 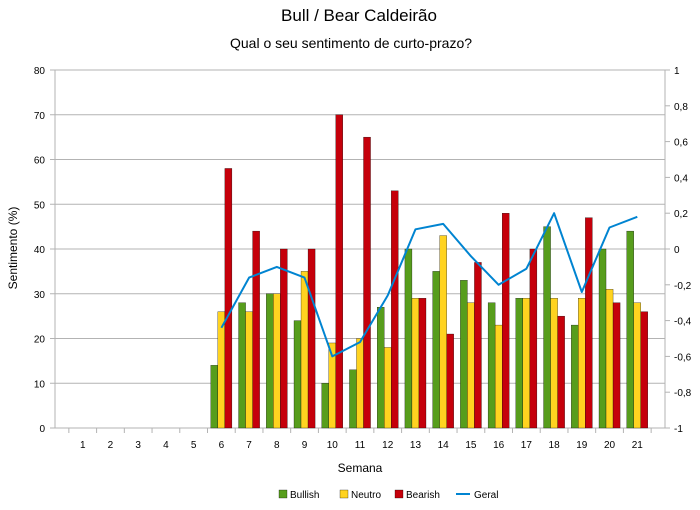 What do you see at coordinates (138, 445) in the screenshot?
I see `x-tick-label: 3` at bounding box center [138, 445].